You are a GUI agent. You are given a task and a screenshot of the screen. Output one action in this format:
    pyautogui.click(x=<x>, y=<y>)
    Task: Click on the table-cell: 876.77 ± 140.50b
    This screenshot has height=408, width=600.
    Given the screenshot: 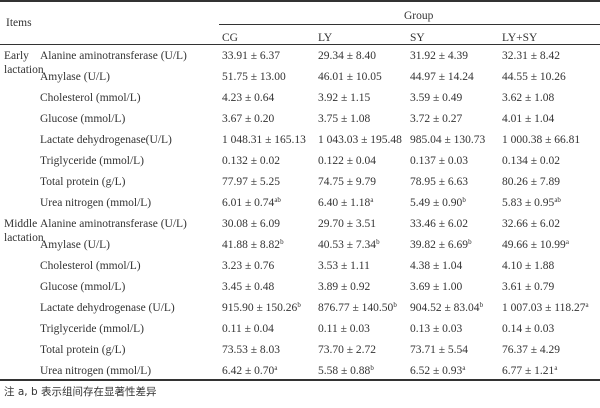 What is the action you would take?
    pyautogui.click(x=357, y=308)
    